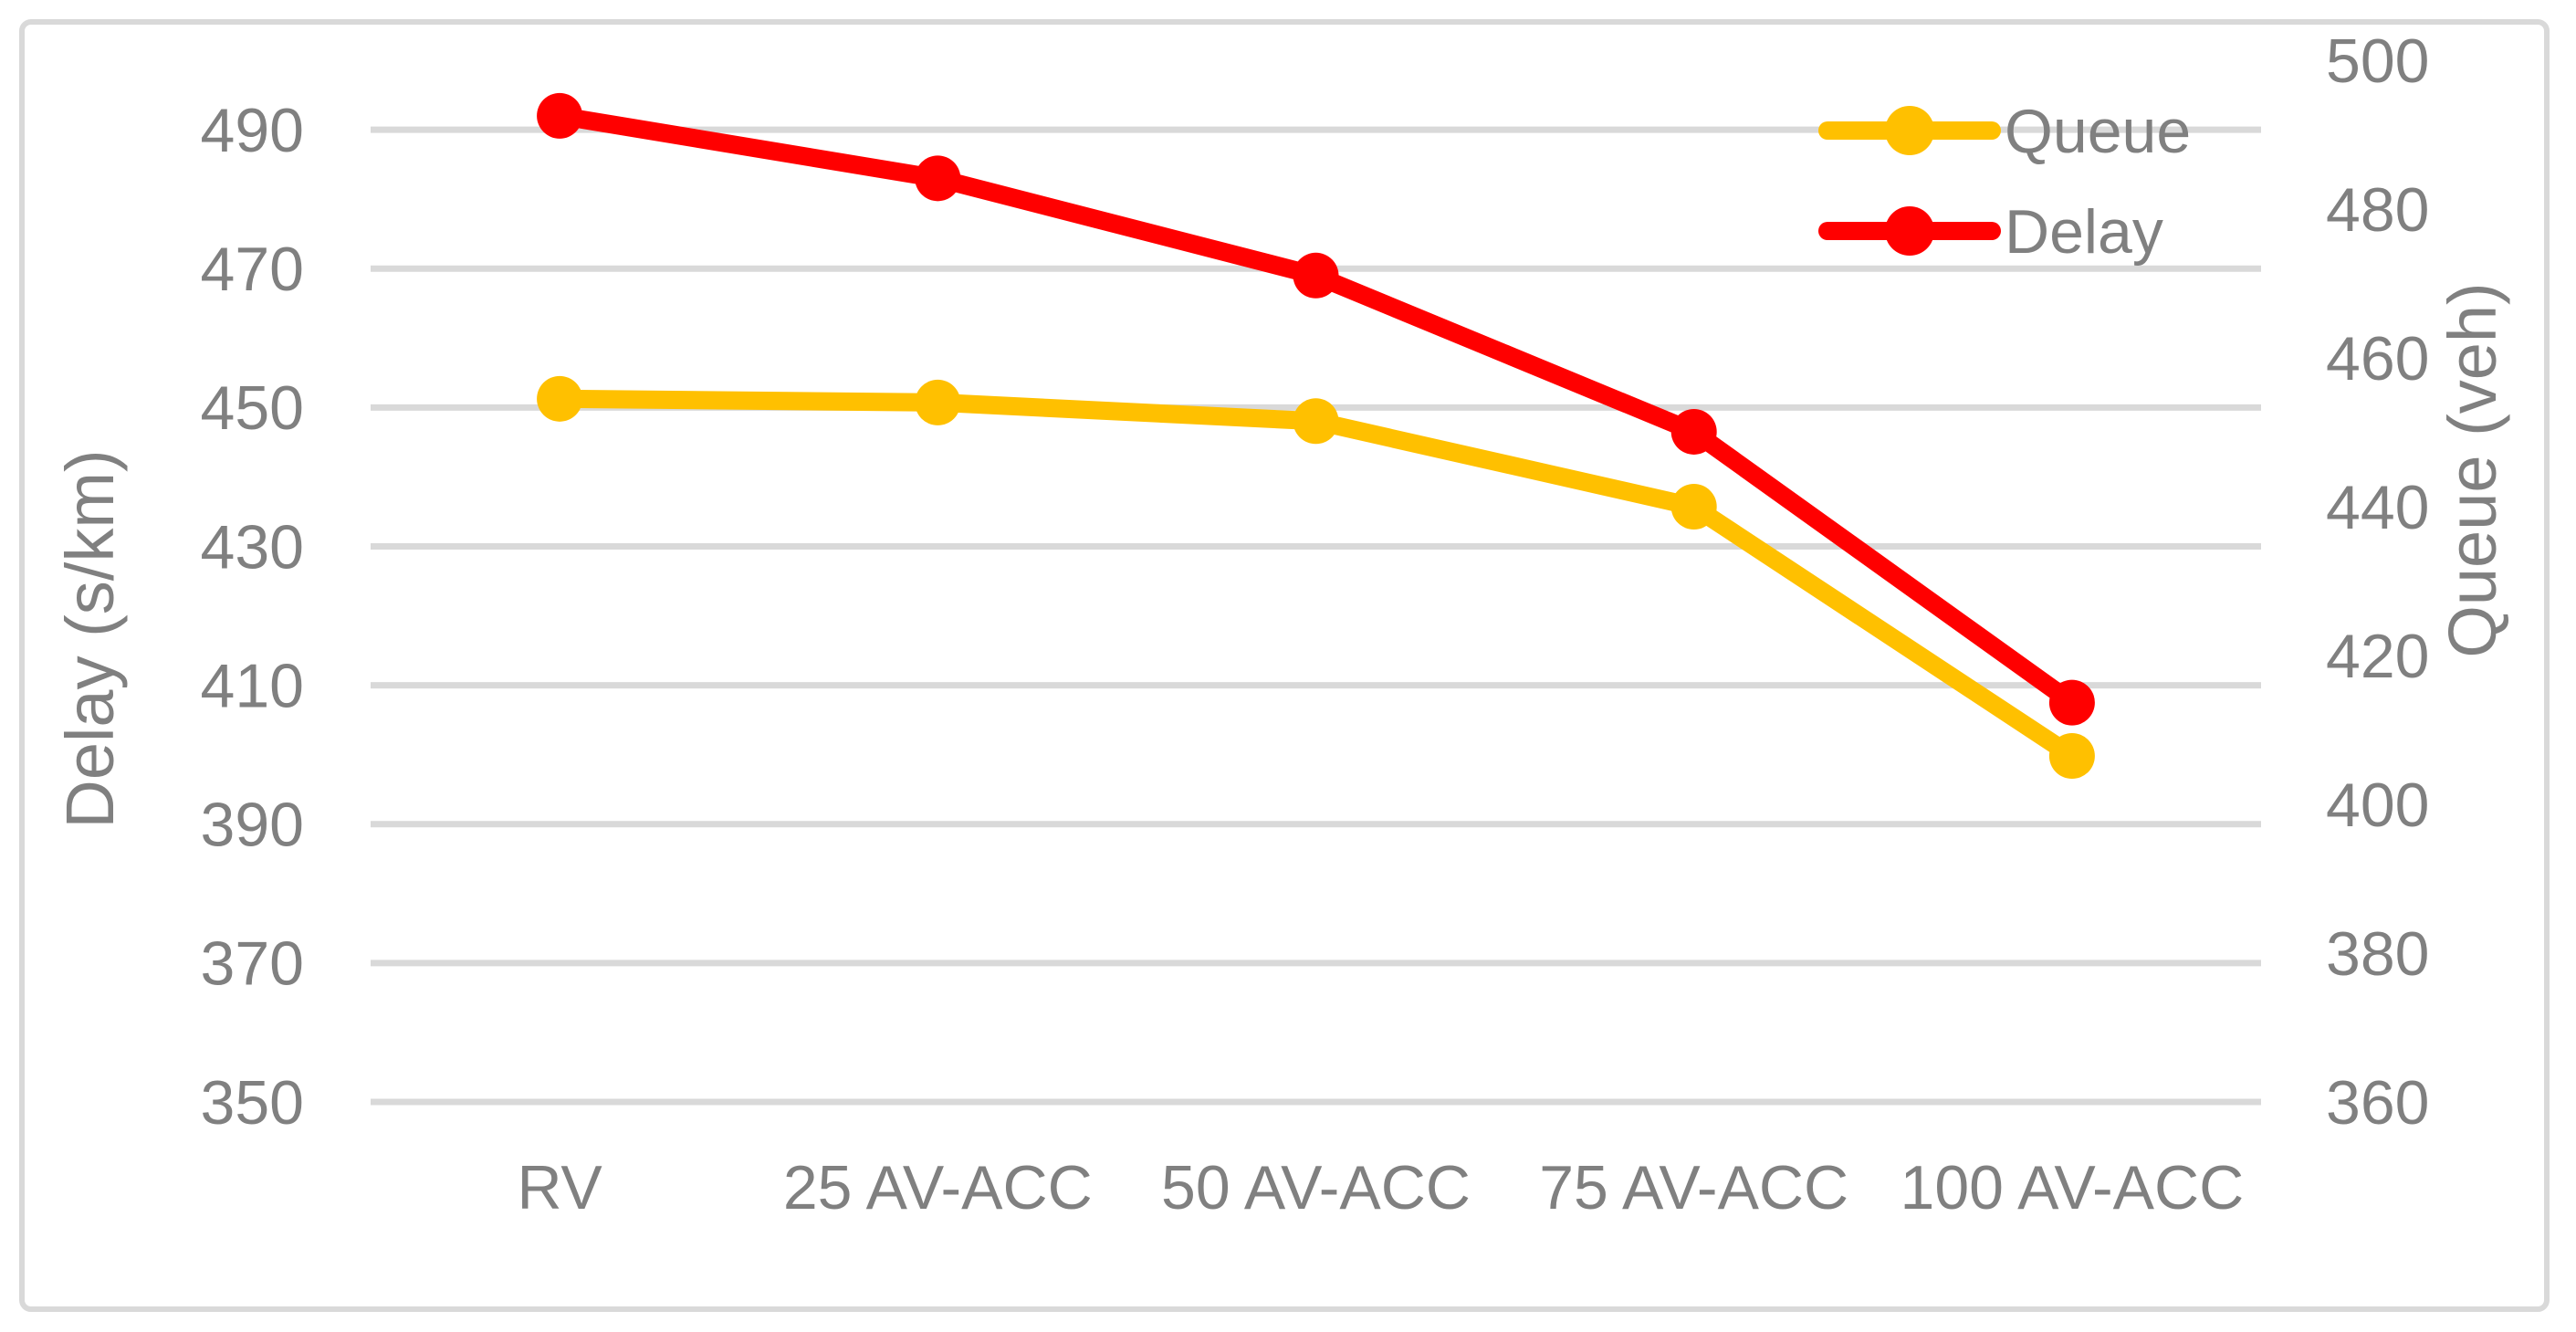  Describe the element at coordinates (252, 825) in the screenshot. I see `left-axis-tick-label: 390` at that location.